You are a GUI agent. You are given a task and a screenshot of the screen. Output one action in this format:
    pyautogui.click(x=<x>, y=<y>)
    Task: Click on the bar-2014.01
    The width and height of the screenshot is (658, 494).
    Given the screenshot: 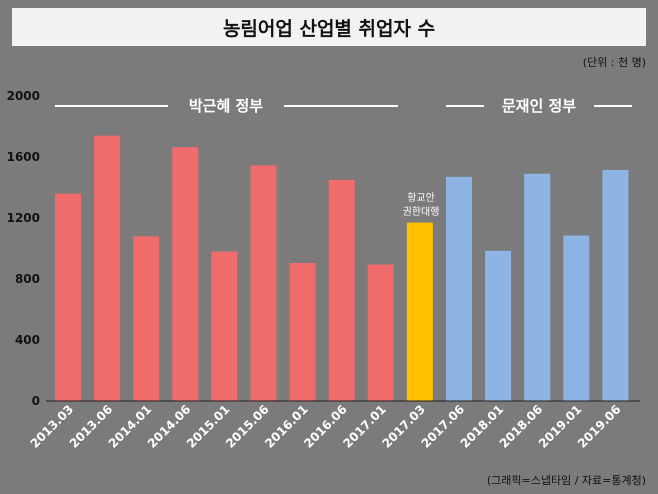 What is the action you would take?
    pyautogui.click(x=146, y=318)
    